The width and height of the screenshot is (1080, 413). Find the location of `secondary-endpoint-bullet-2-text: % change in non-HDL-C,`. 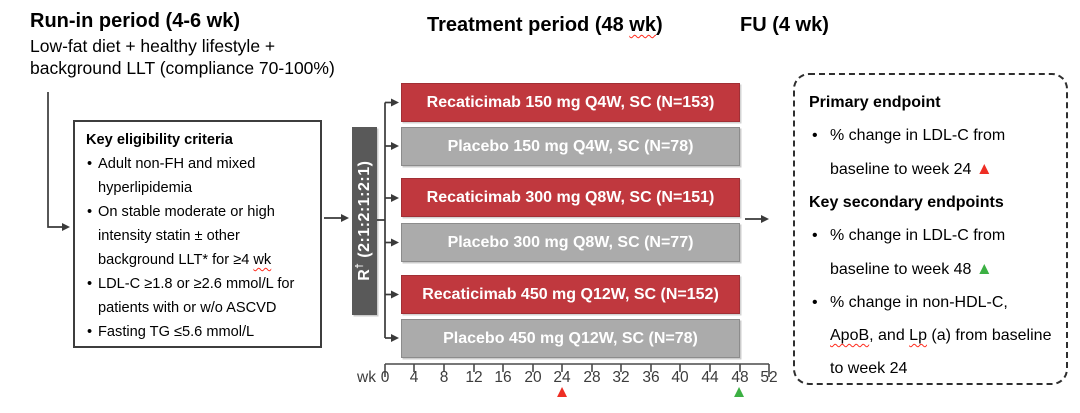

secondary-endpoint-bullet-2-text: % change in non-HDL-C, is located at coordinates (919, 302).